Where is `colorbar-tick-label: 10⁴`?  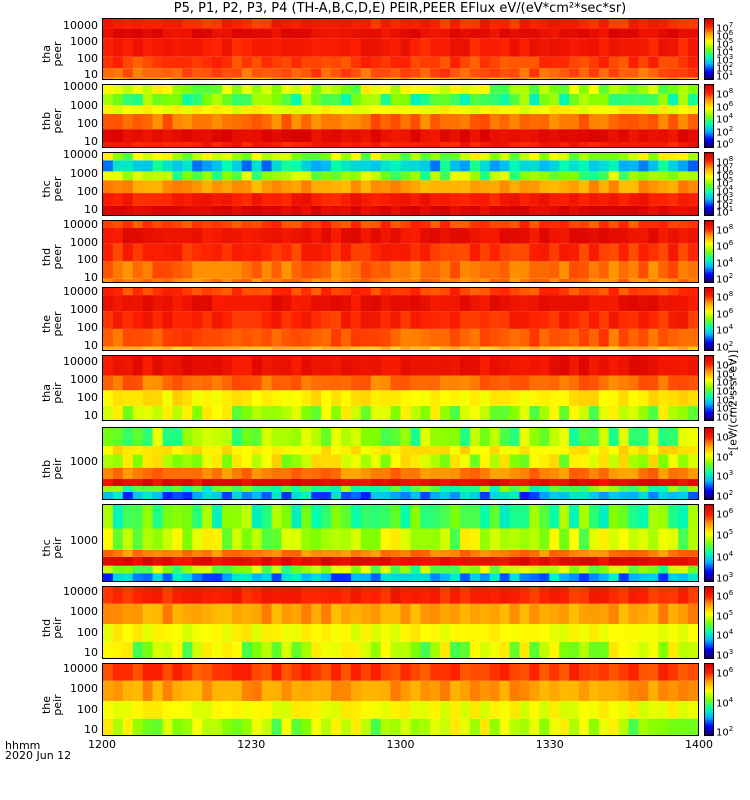 colorbar-tick-label: 10⁴ is located at coordinates (725, 330).